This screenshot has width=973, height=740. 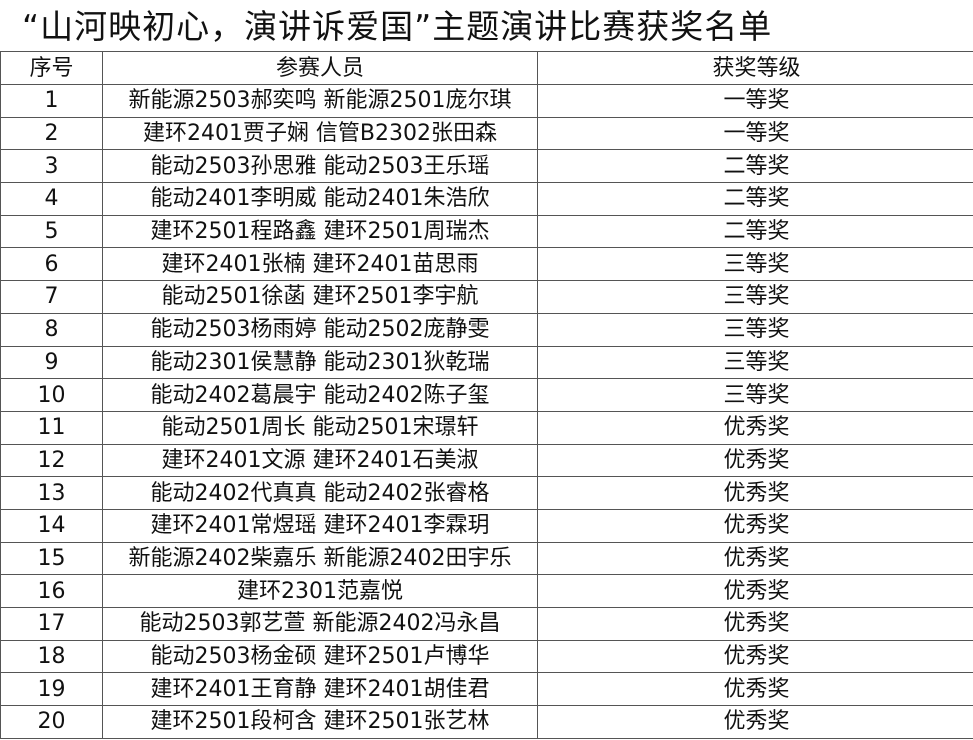 What do you see at coordinates (51, 329) in the screenshot?
I see `cell-number: 8` at bounding box center [51, 329].